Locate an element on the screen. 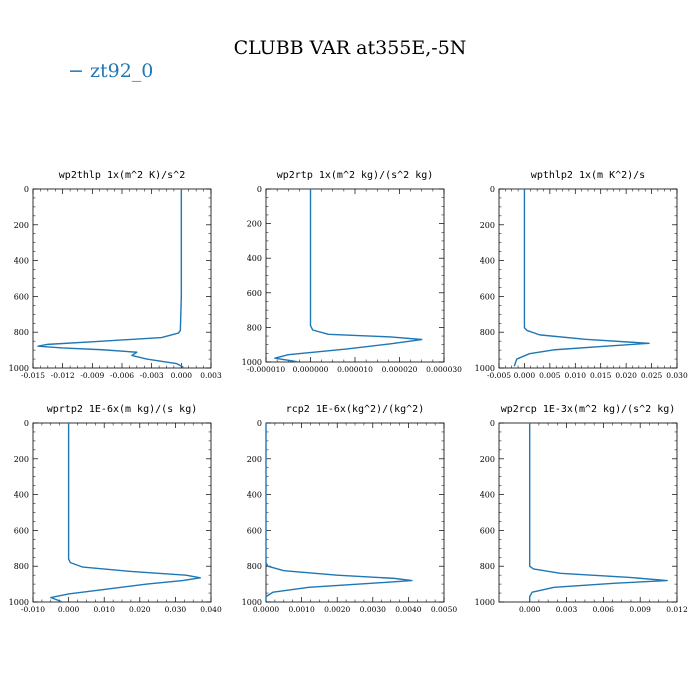 This screenshot has width=700, height=700. x-tick-label: -0.006 is located at coordinates (122, 375).